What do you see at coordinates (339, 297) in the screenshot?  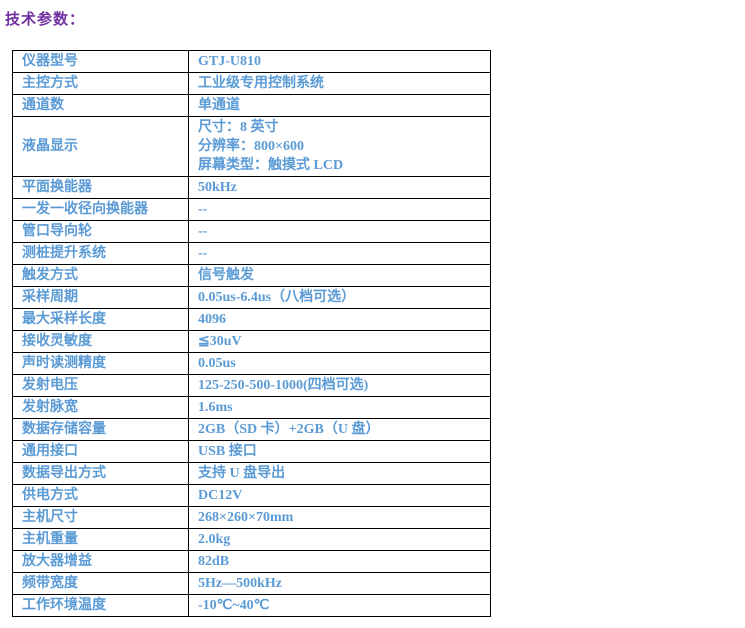 I see `value-cell: 0.05us-6.4us（八档可选）` at bounding box center [339, 297].